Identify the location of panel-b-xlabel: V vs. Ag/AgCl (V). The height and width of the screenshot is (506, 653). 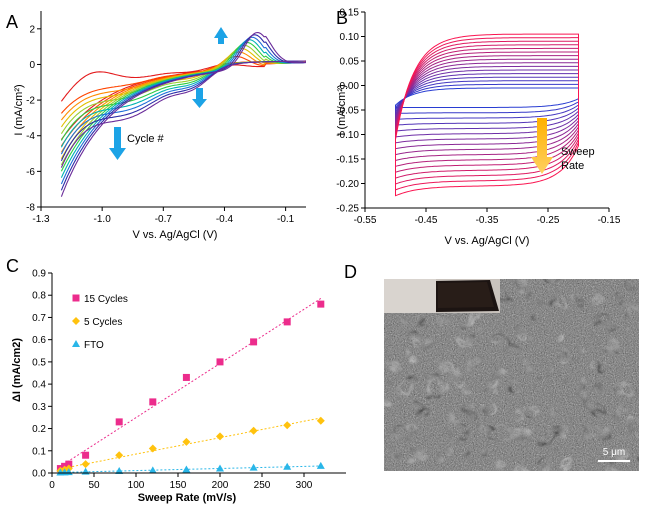
(487, 241).